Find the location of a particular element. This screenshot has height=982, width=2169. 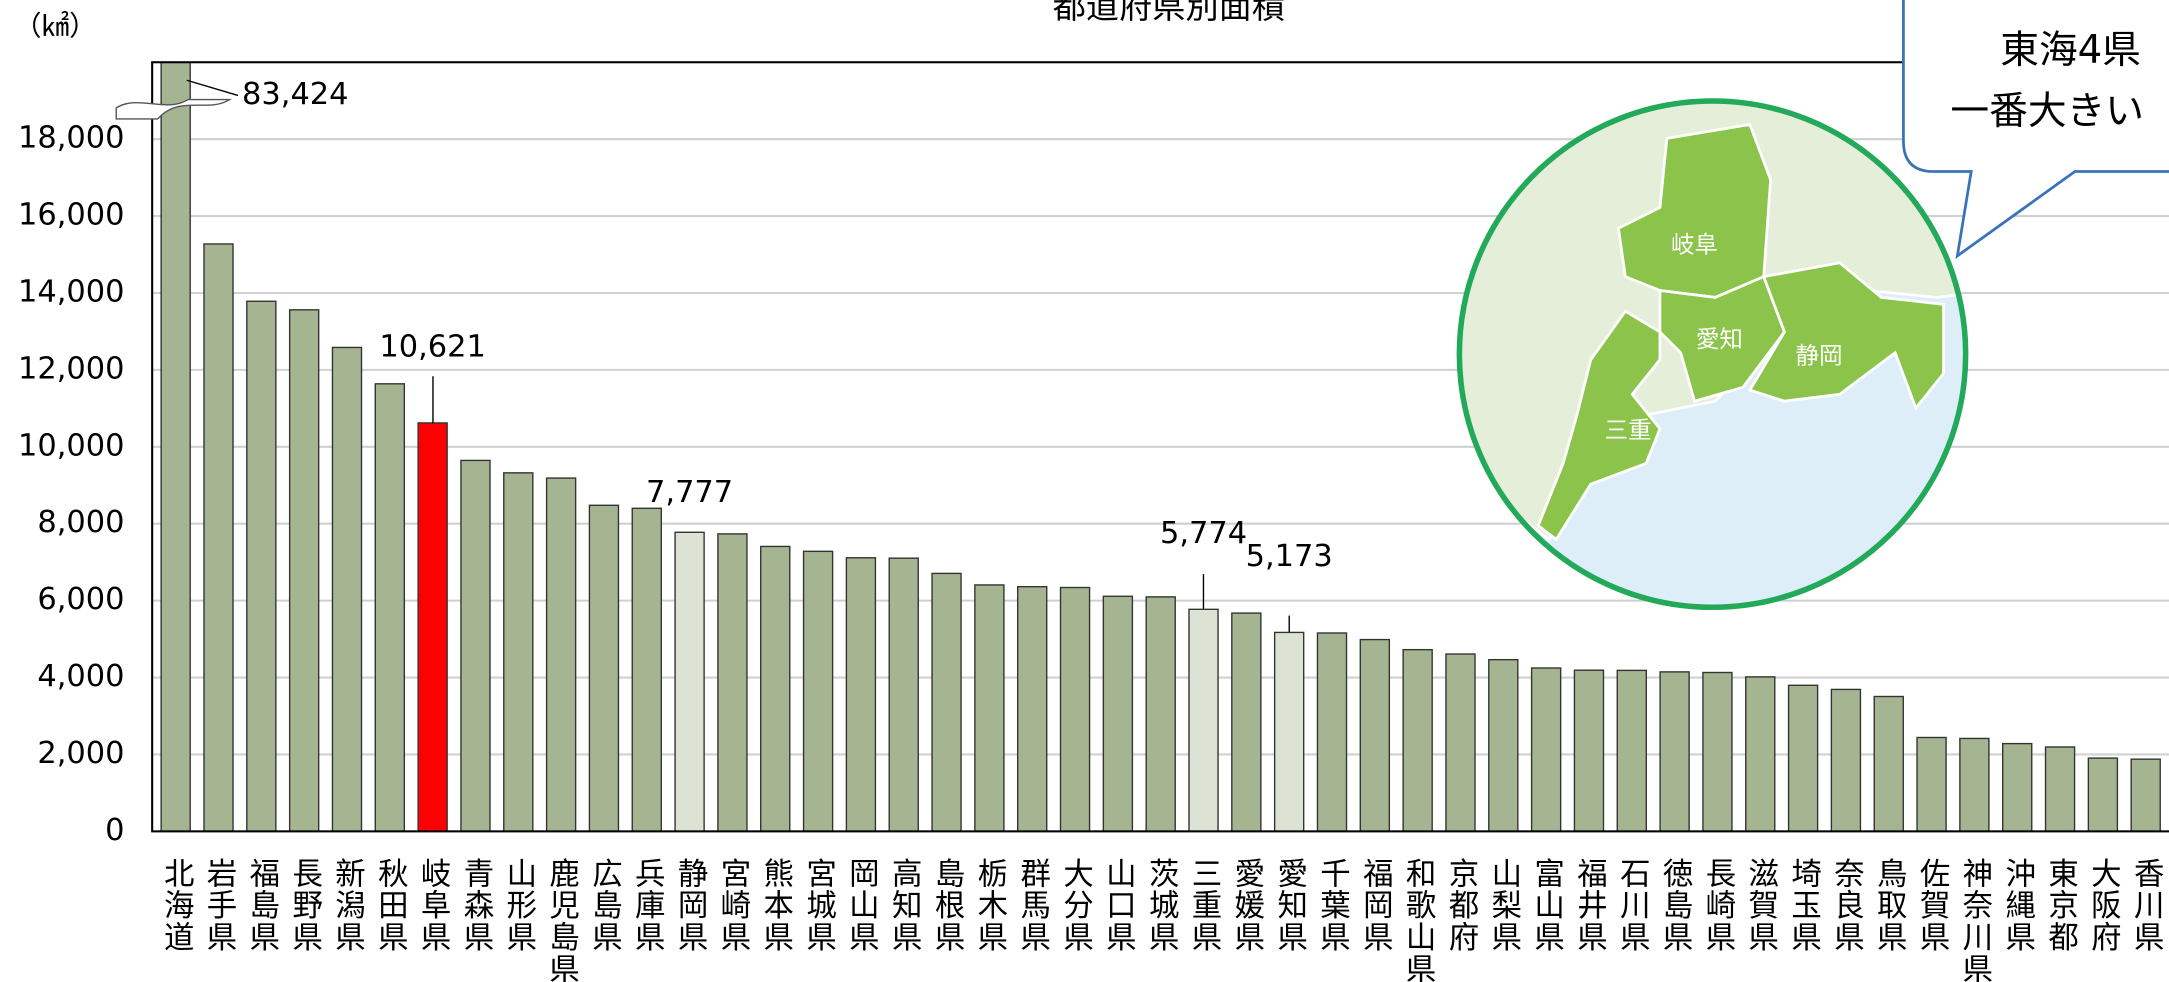

x-tick-label: 青森県 is located at coordinates (476, 905).